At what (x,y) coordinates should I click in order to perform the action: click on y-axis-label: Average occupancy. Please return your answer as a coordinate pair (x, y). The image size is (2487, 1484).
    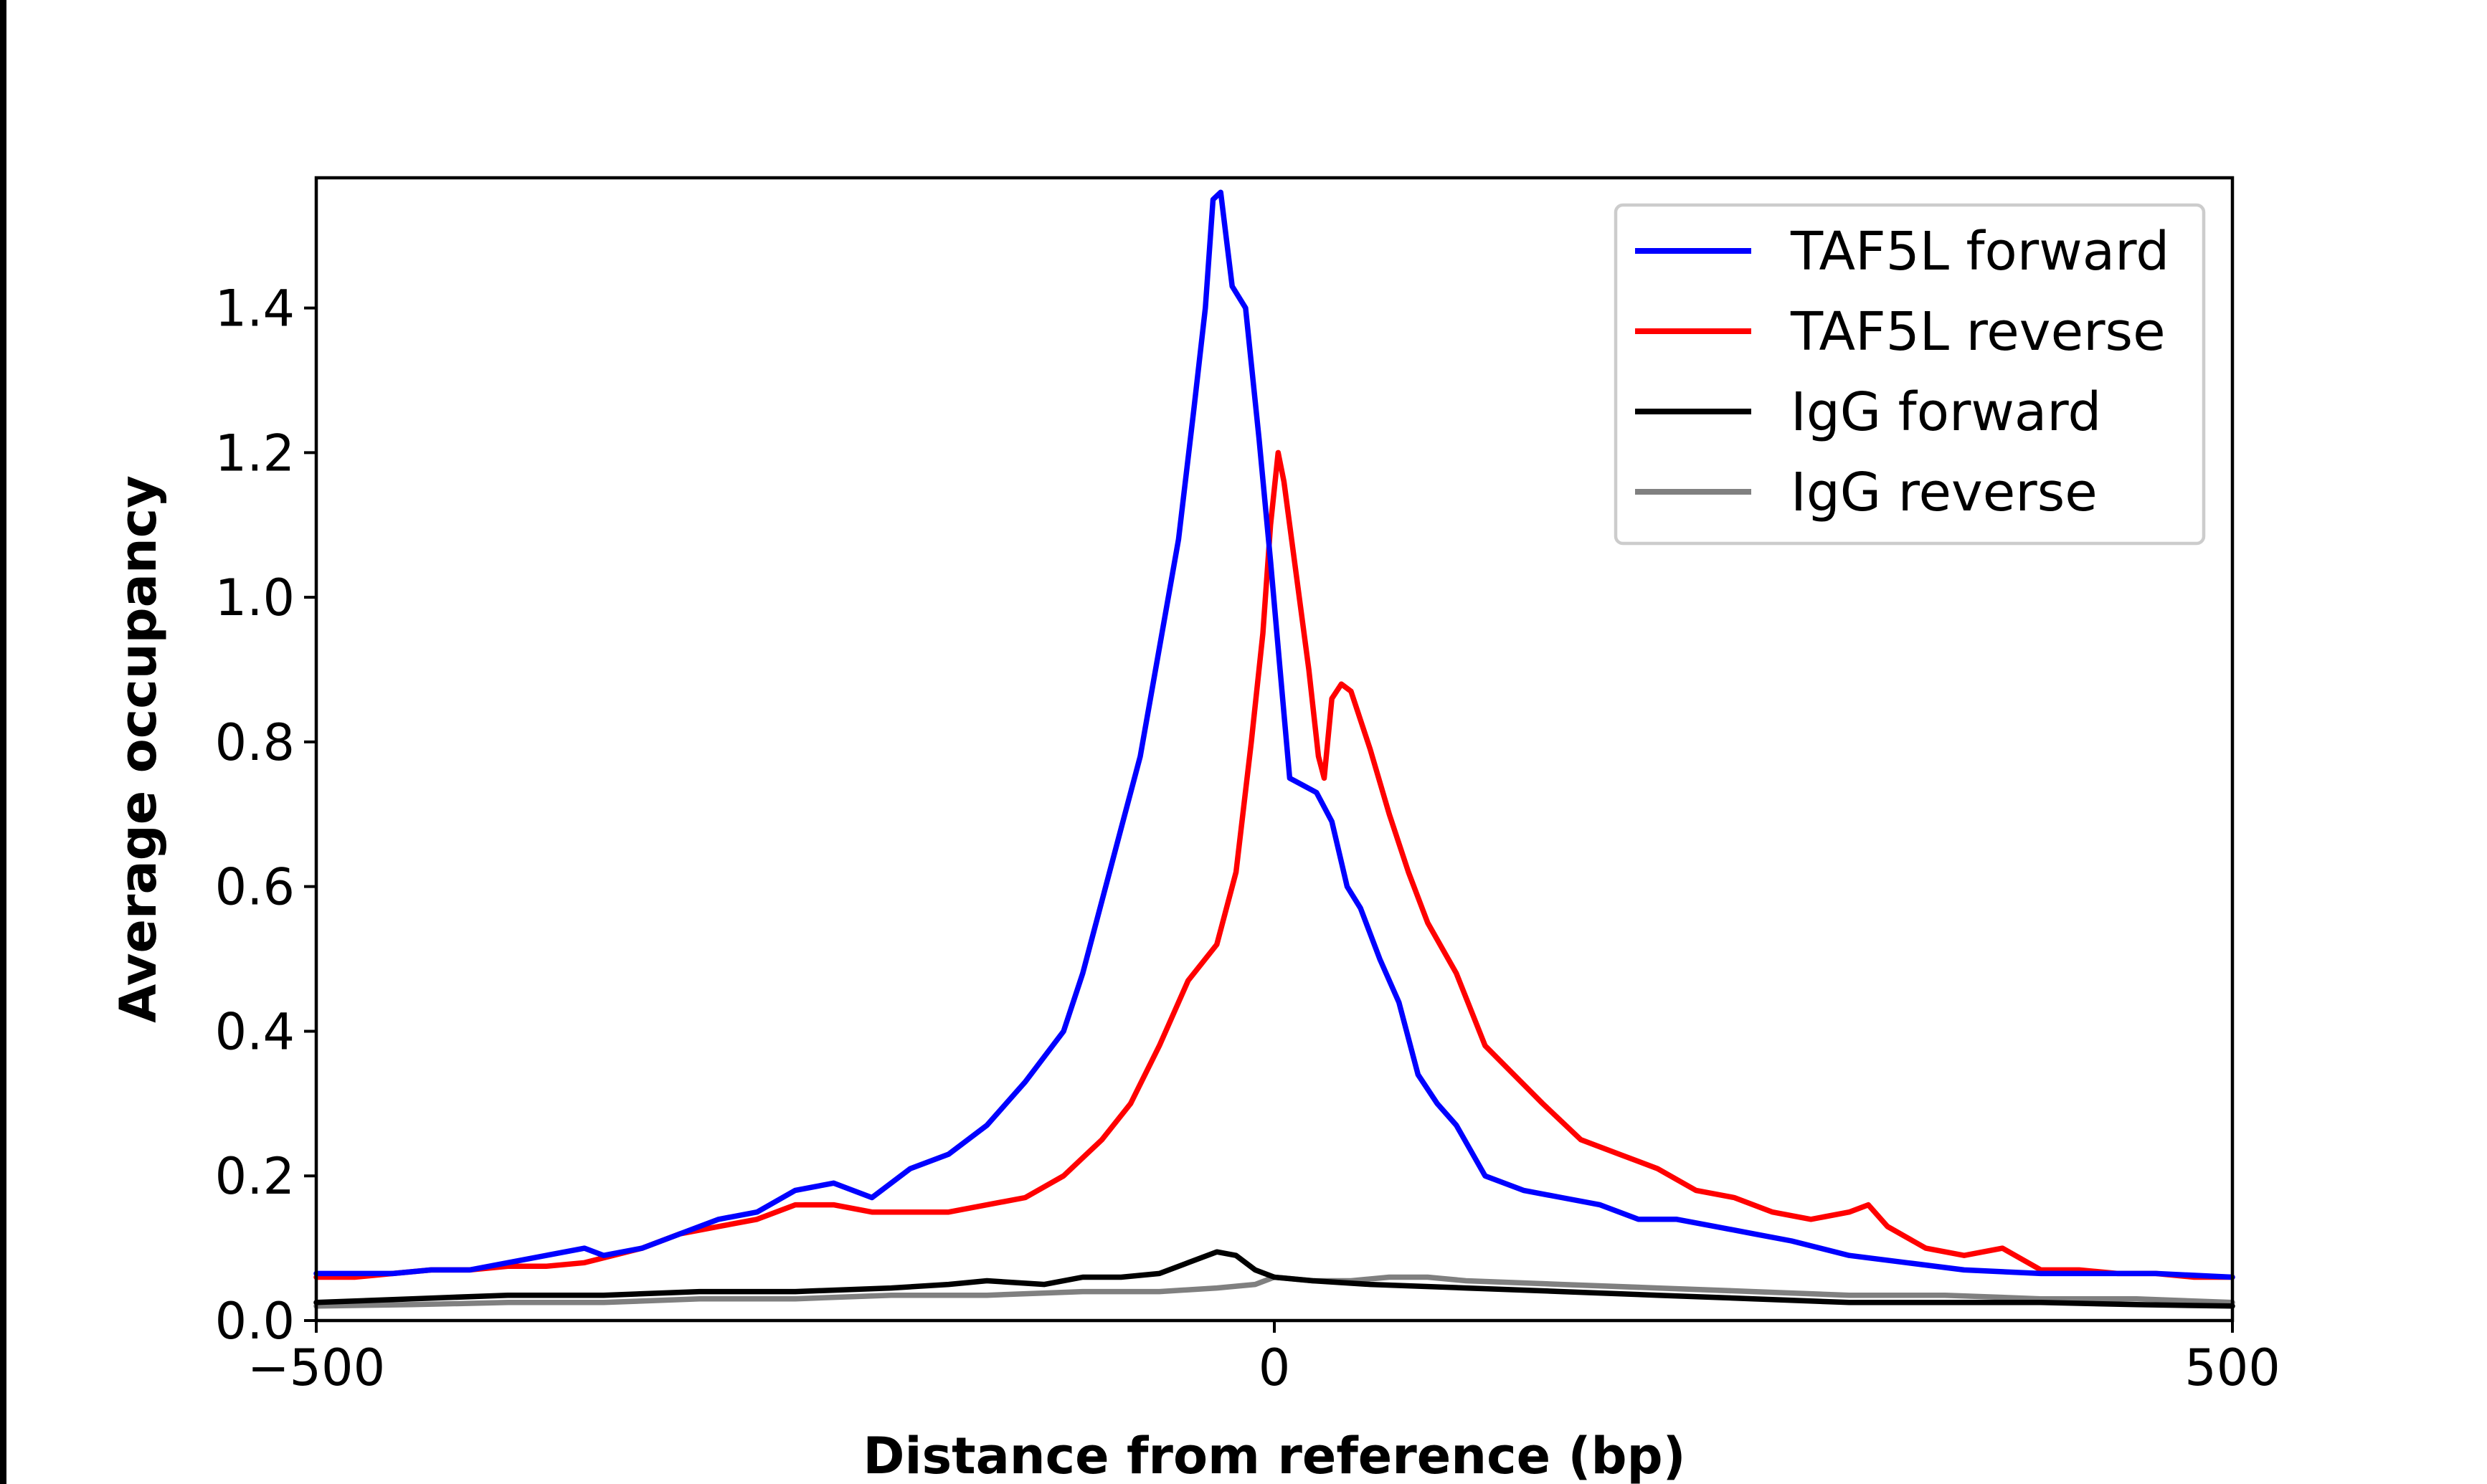
    Looking at the image, I should click on (138, 749).